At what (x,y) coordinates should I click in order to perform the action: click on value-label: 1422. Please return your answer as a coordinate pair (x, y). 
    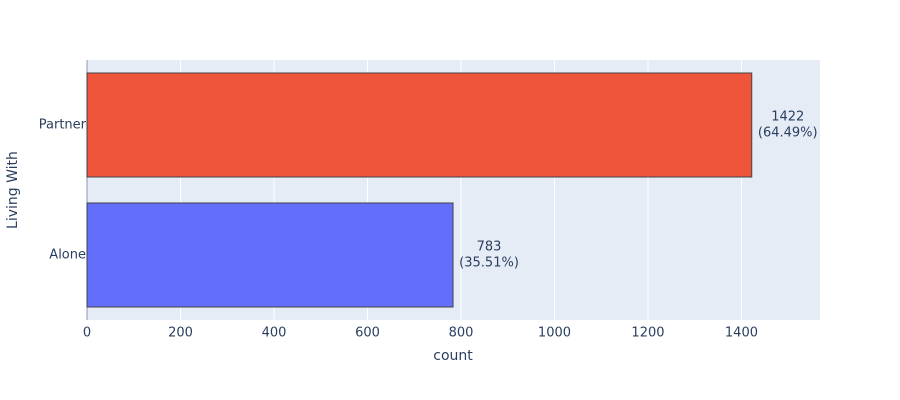
    Looking at the image, I should click on (787, 117).